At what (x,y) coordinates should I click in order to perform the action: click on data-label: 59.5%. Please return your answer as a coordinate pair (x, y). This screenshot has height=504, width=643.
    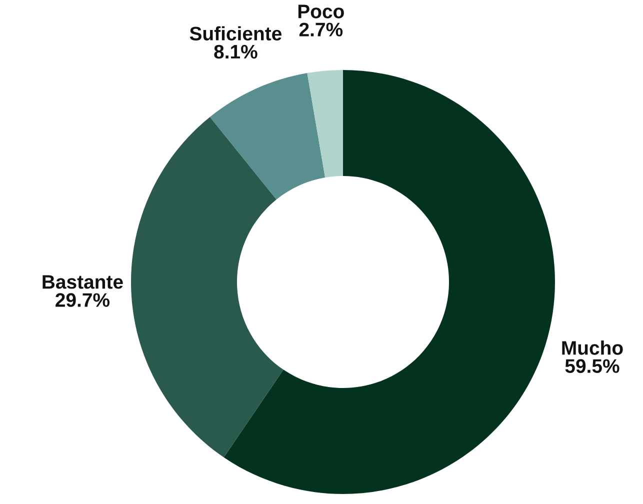
    Looking at the image, I should click on (592, 366).